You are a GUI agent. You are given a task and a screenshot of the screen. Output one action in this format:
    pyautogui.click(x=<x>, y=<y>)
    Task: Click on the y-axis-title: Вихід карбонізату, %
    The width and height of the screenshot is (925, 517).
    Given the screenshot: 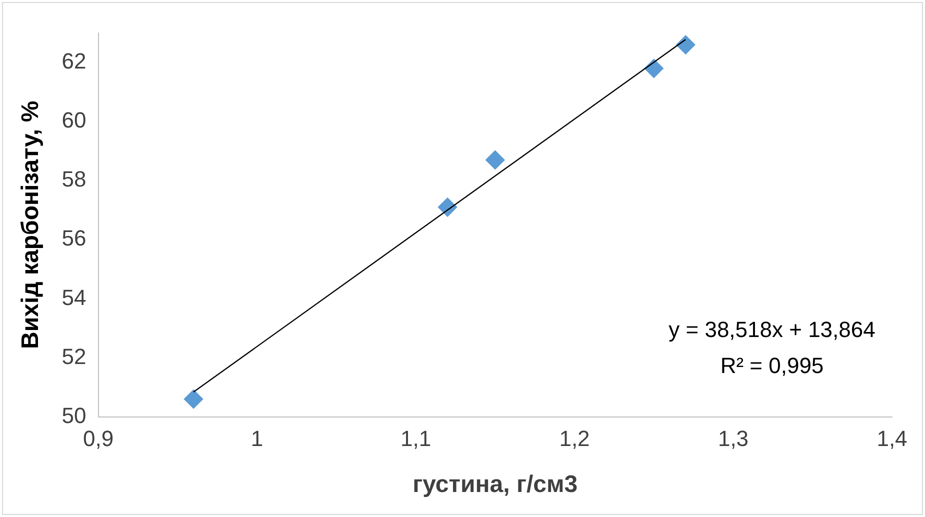 What is the action you would take?
    pyautogui.click(x=30, y=224)
    